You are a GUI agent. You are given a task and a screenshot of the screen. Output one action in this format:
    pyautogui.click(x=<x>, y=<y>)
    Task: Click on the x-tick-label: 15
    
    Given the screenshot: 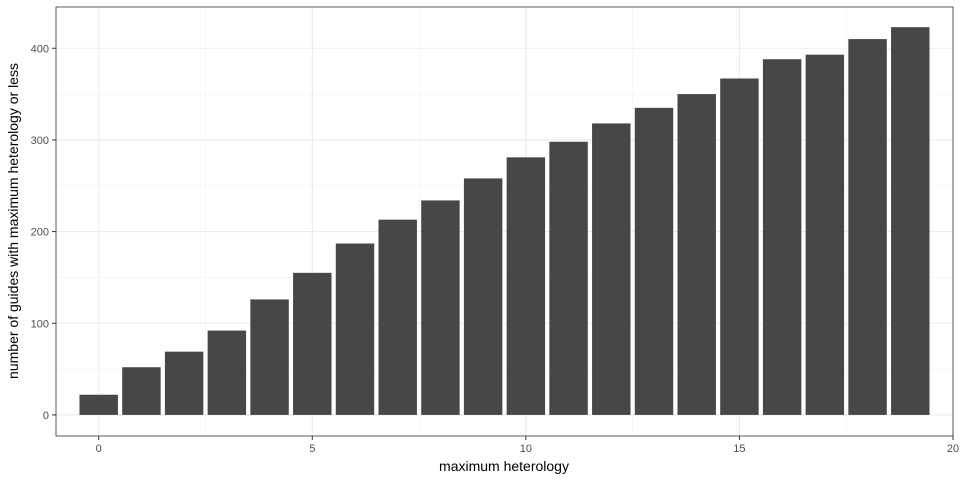 What is the action you would take?
    pyautogui.click(x=739, y=449)
    